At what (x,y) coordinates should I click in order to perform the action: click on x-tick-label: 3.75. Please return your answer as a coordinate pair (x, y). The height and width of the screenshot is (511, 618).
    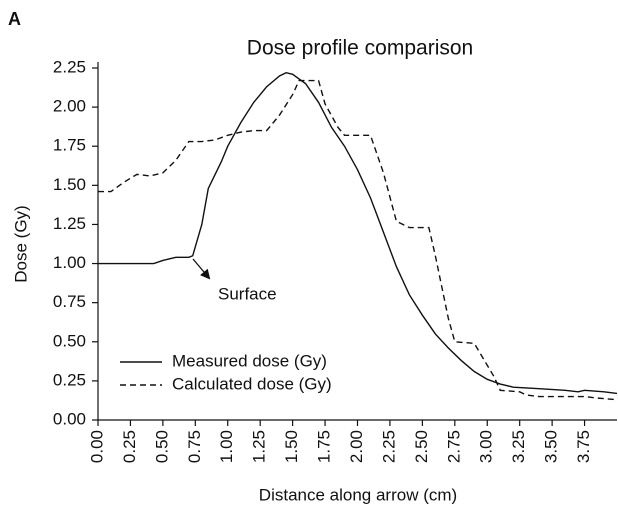
    Looking at the image, I should click on (583, 446).